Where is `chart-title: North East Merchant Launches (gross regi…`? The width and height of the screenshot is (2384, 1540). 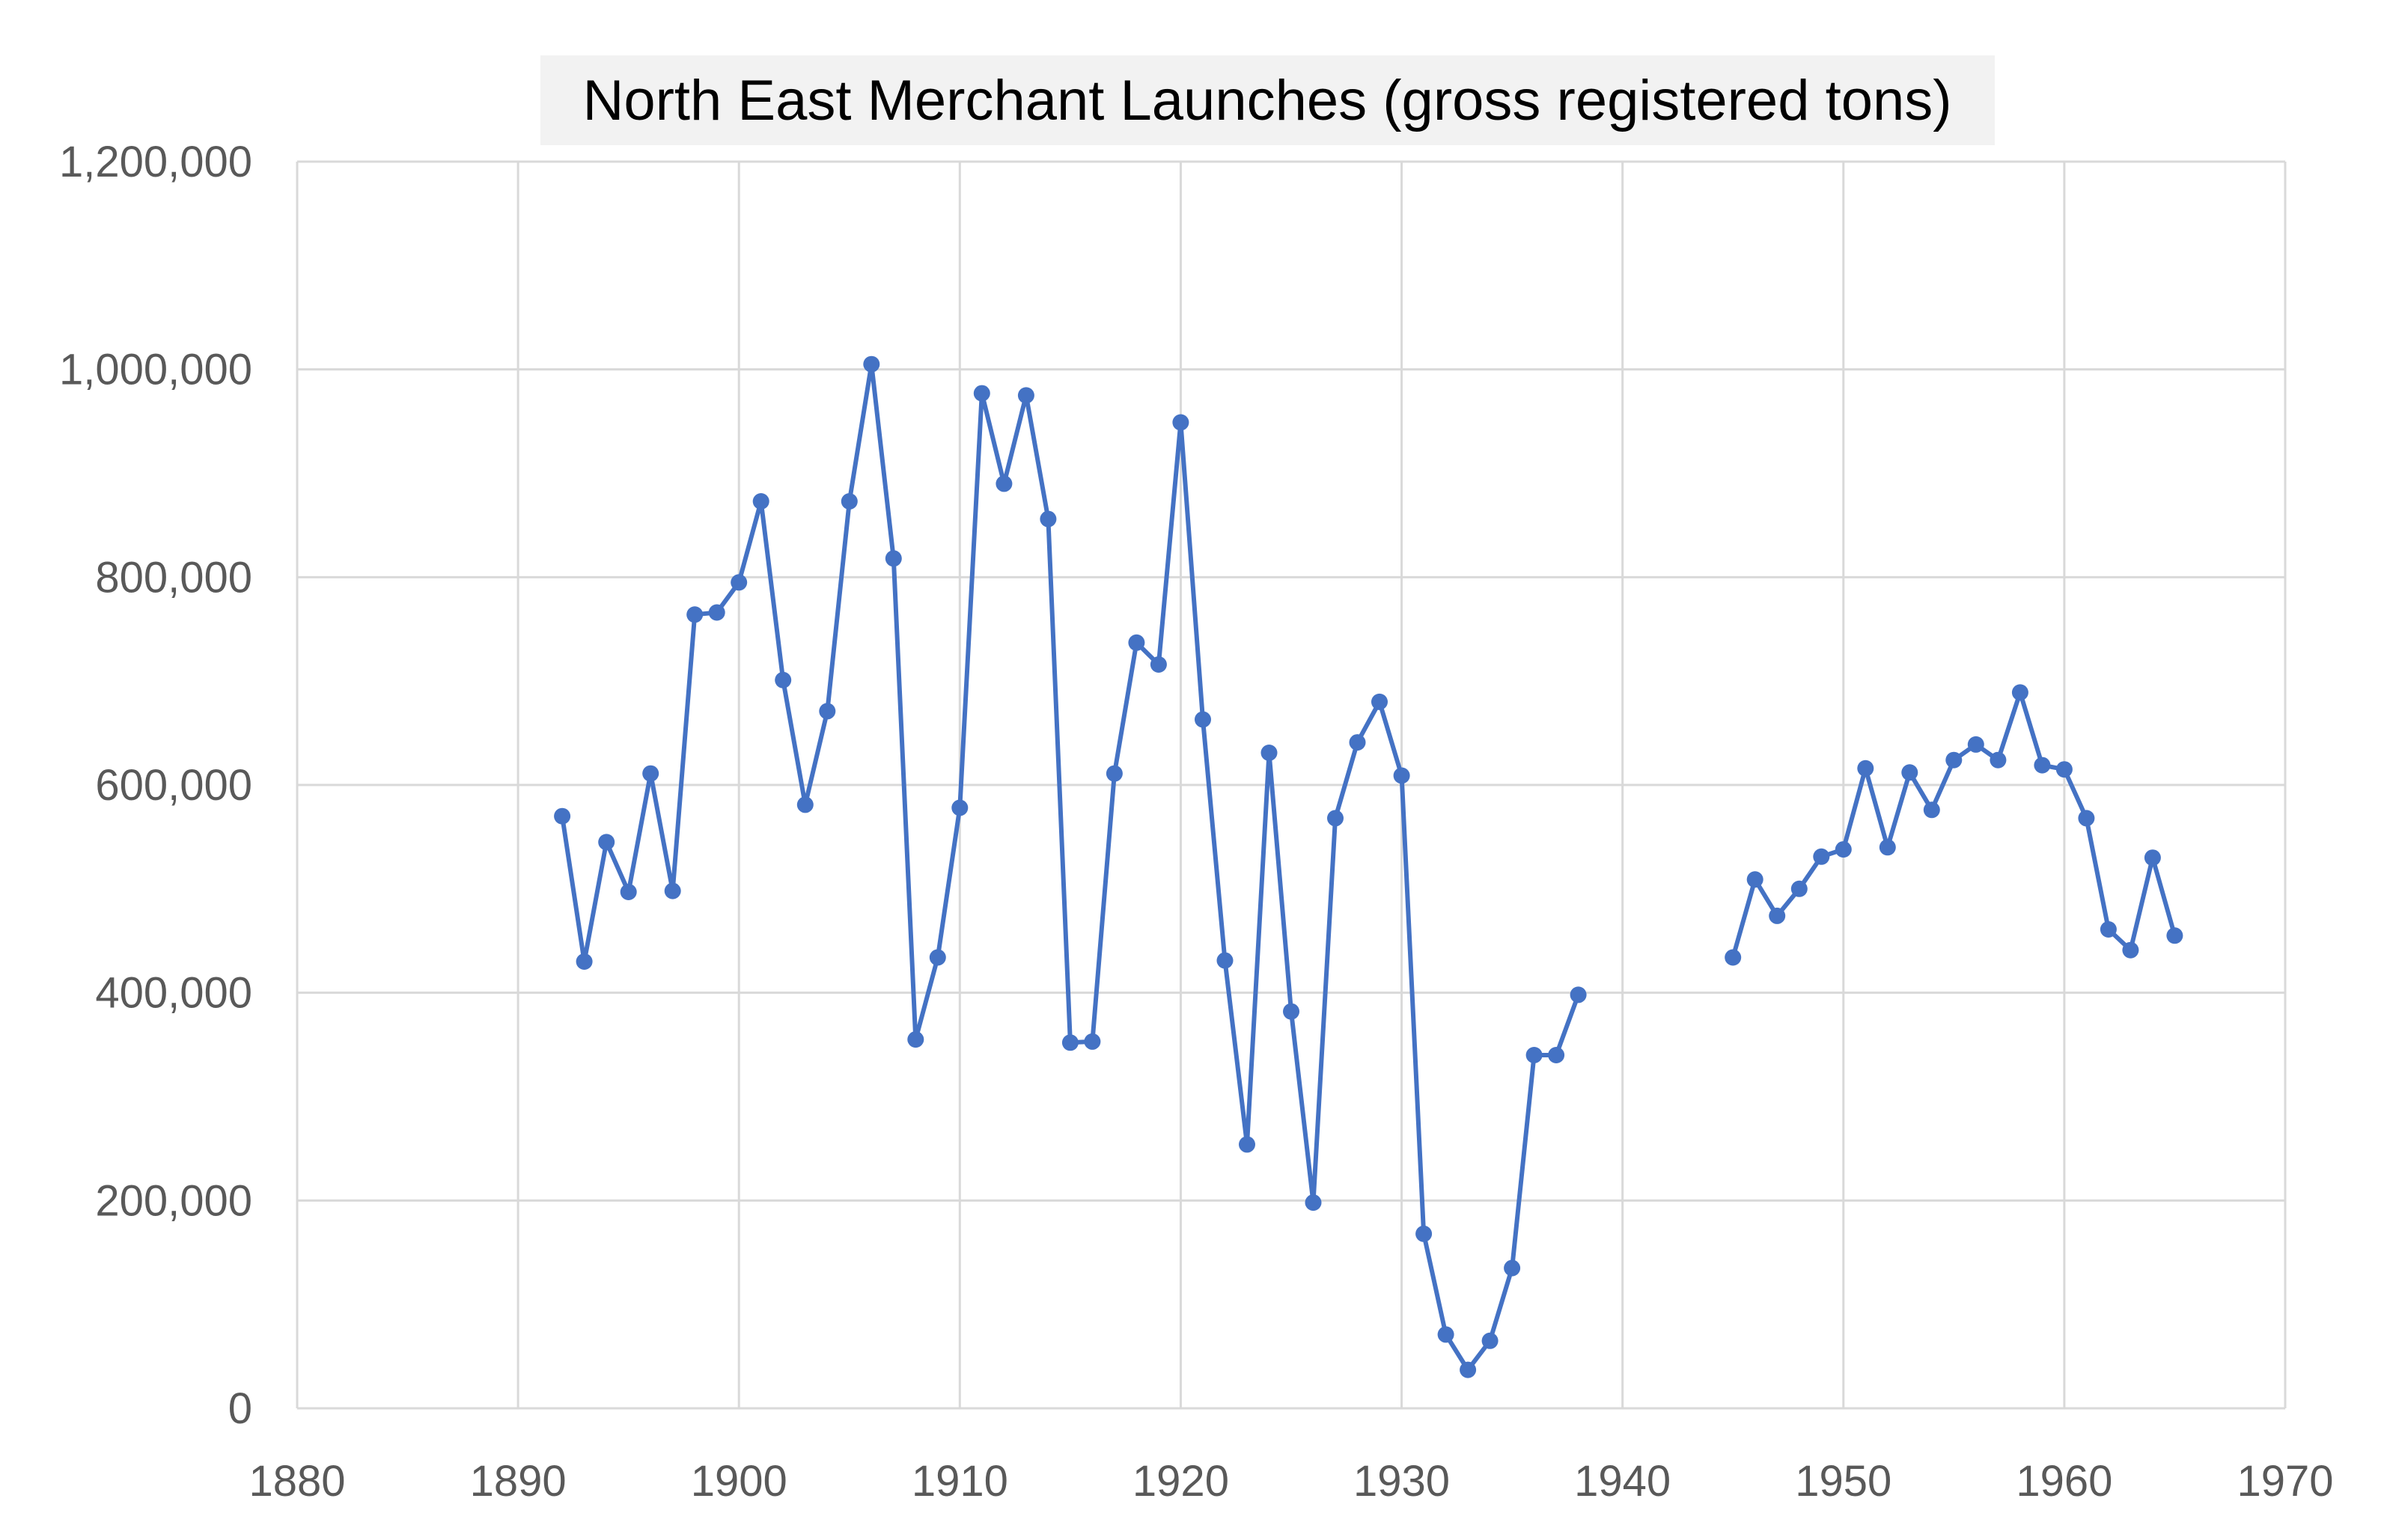 chart-title: North East Merchant Launches (gross regi… is located at coordinates (1266, 101).